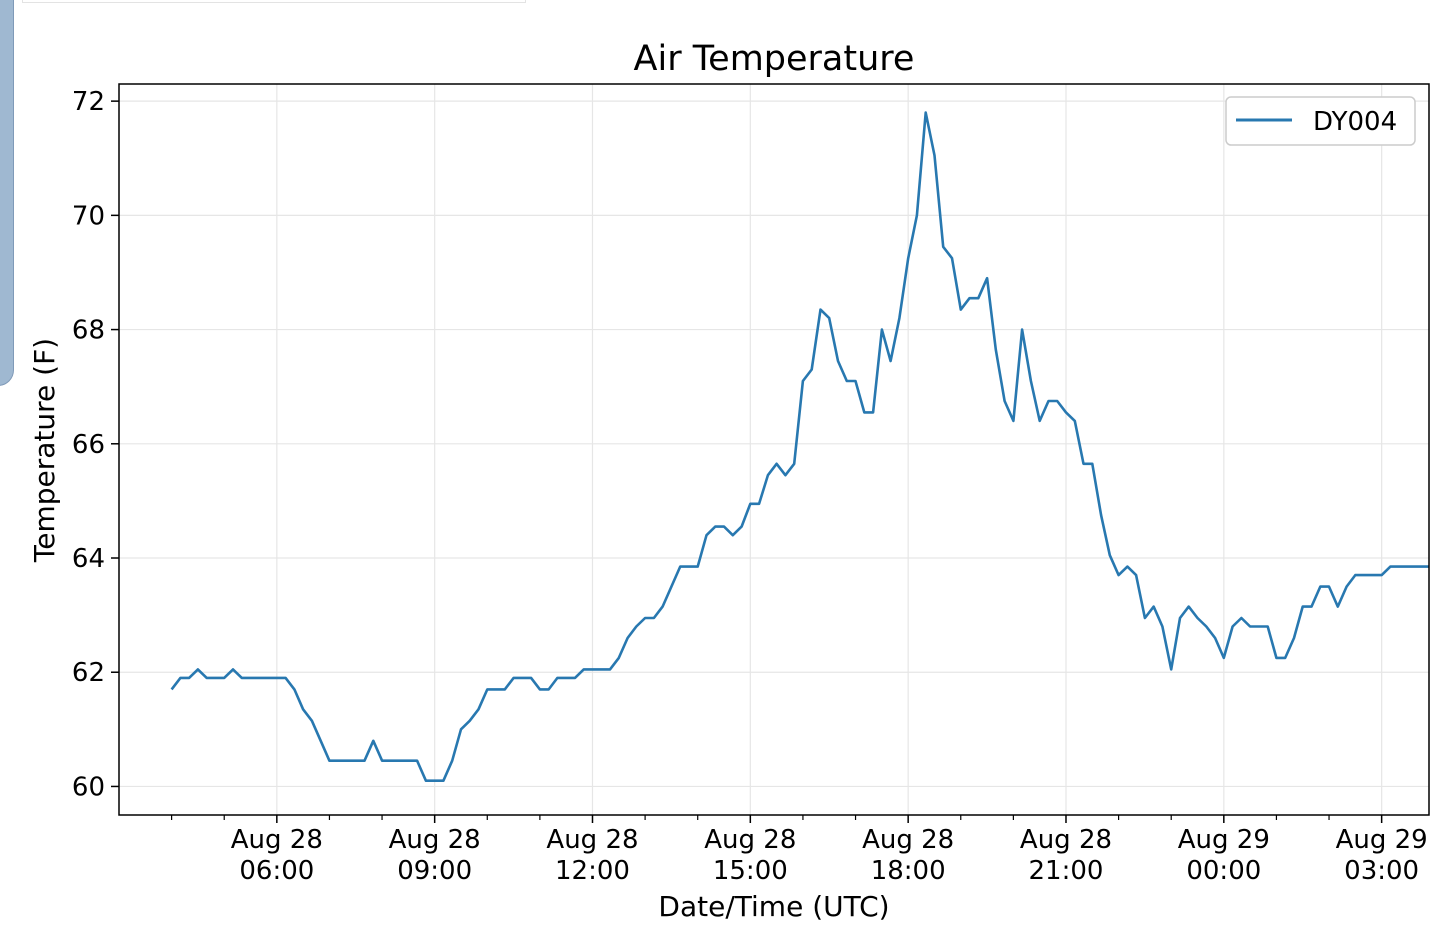 The width and height of the screenshot is (1440, 930). What do you see at coordinates (88, 787) in the screenshot?
I see `y-tick-label: 60` at bounding box center [88, 787].